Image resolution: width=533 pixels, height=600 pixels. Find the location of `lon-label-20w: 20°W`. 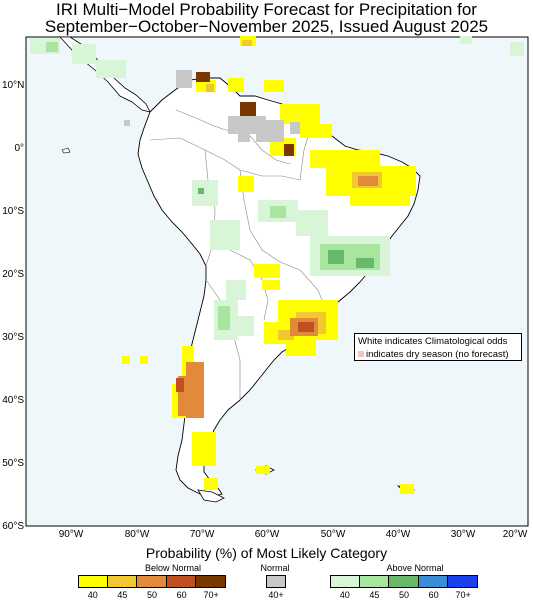

lon-label-20w: 20°W is located at coordinates (515, 534).